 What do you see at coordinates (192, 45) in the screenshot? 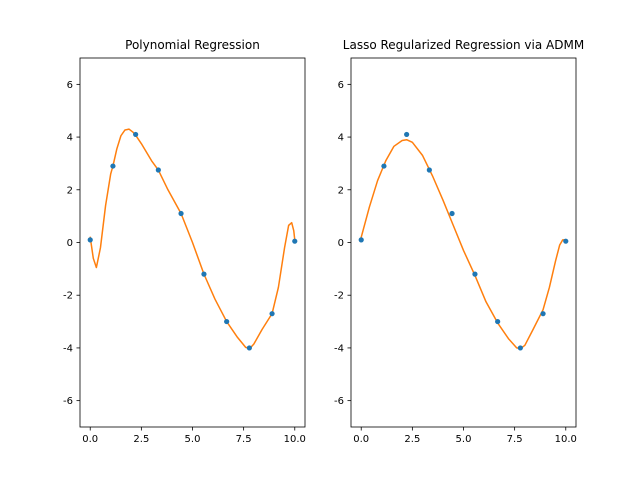
I see `chart-title: Polynomial Regression` at bounding box center [192, 45].